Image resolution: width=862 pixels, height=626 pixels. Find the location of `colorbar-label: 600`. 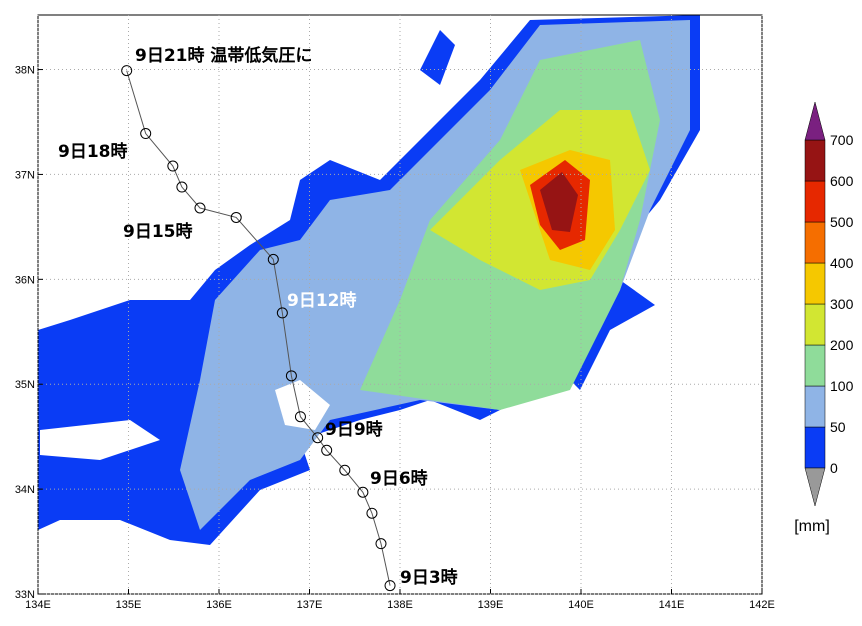

colorbar-label: 600 is located at coordinates (842, 181).